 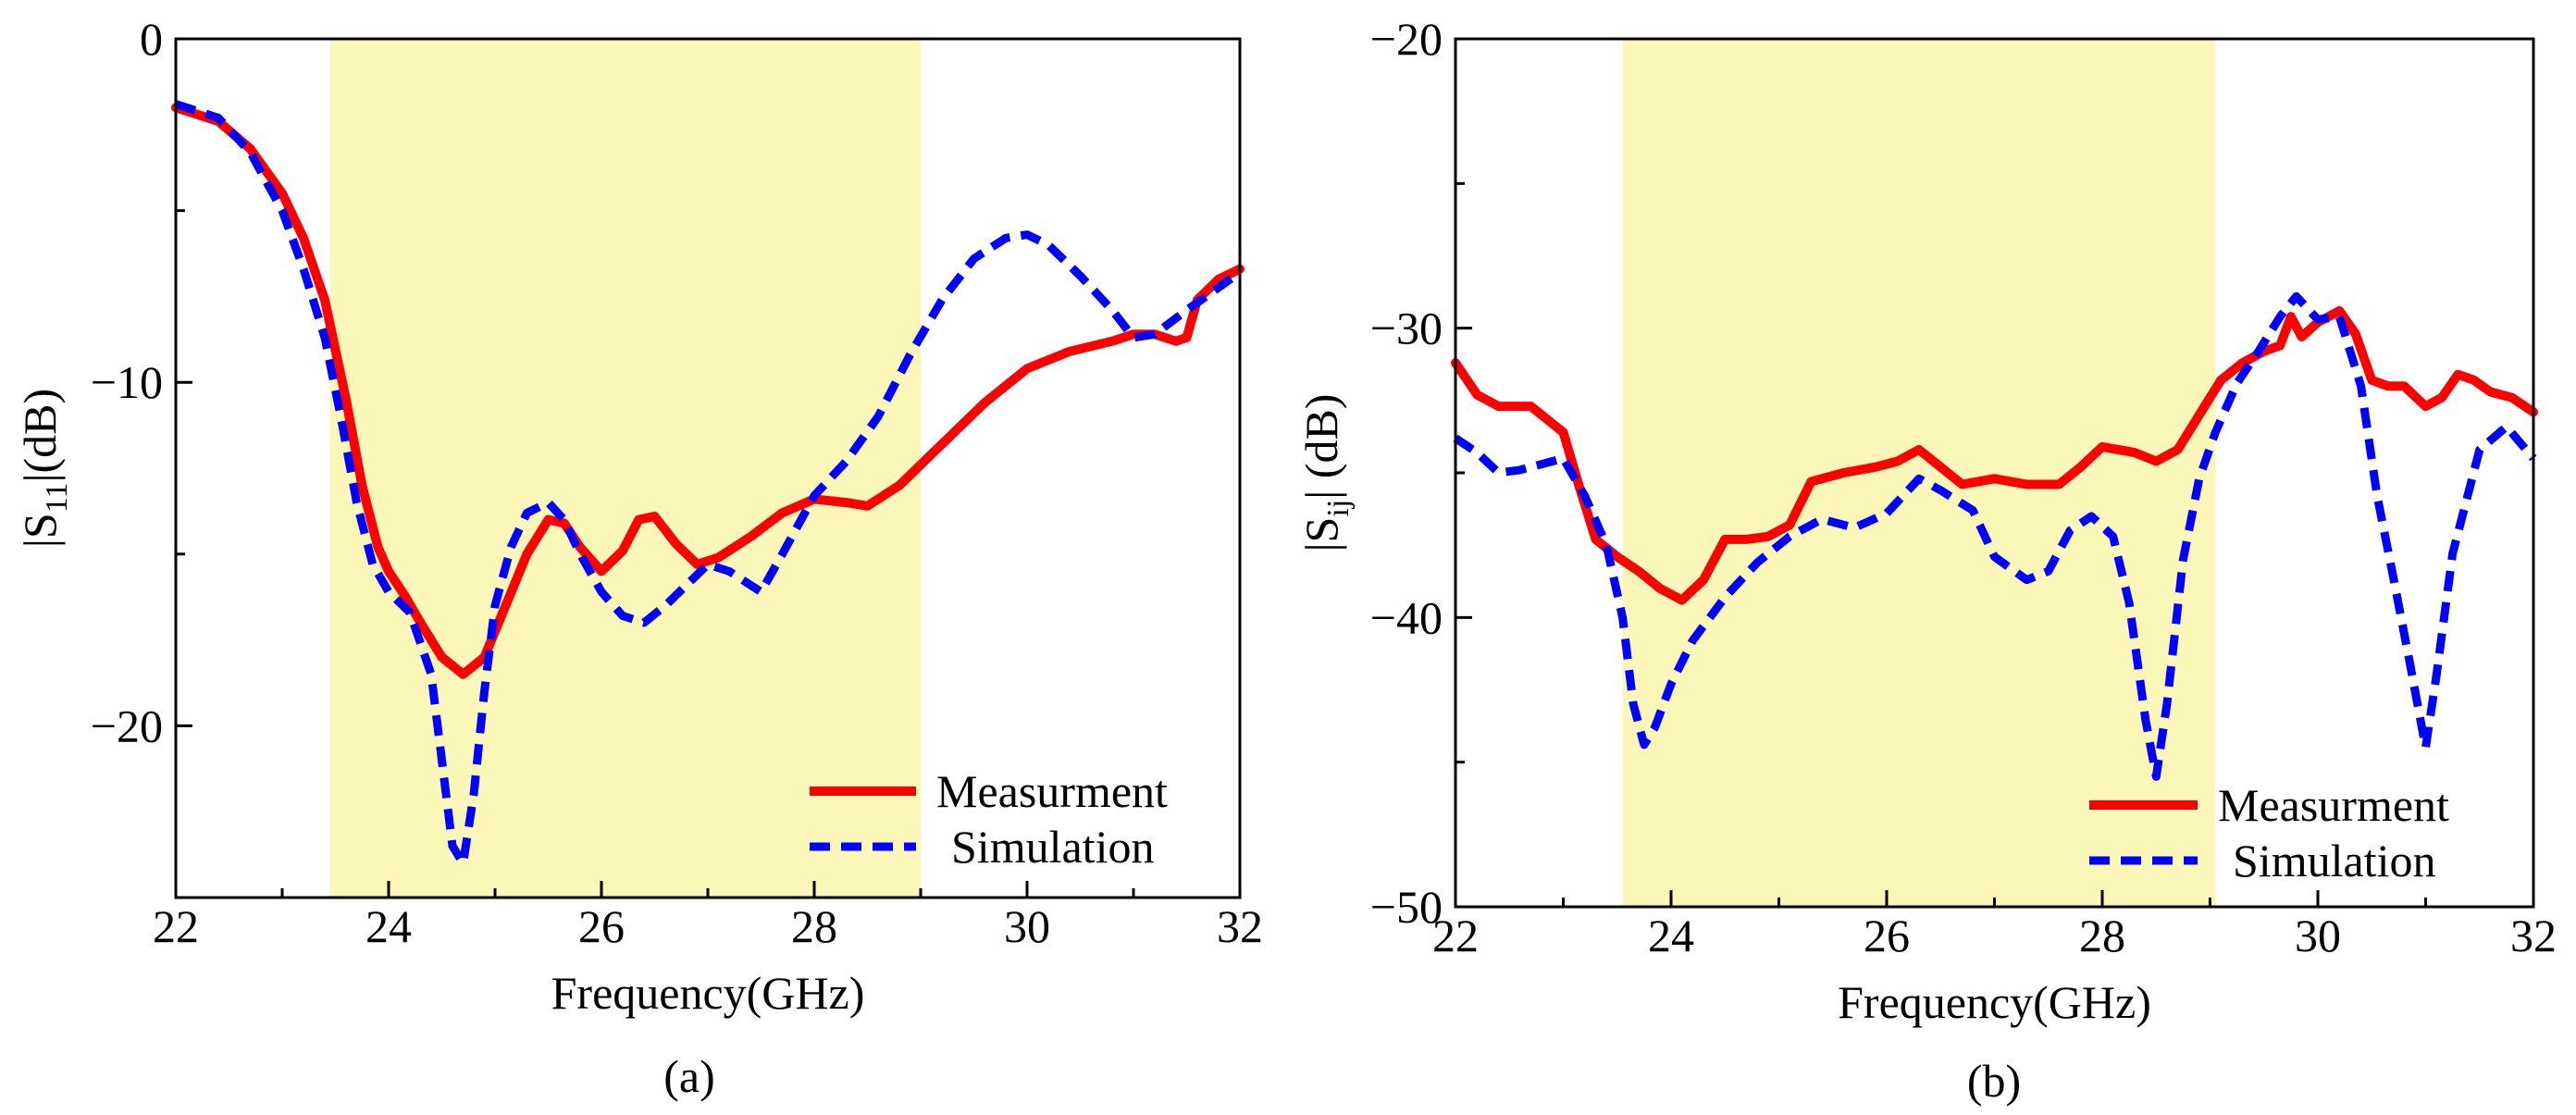 I want to click on x-tick-label-a-32: 32, so click(x=1240, y=926).